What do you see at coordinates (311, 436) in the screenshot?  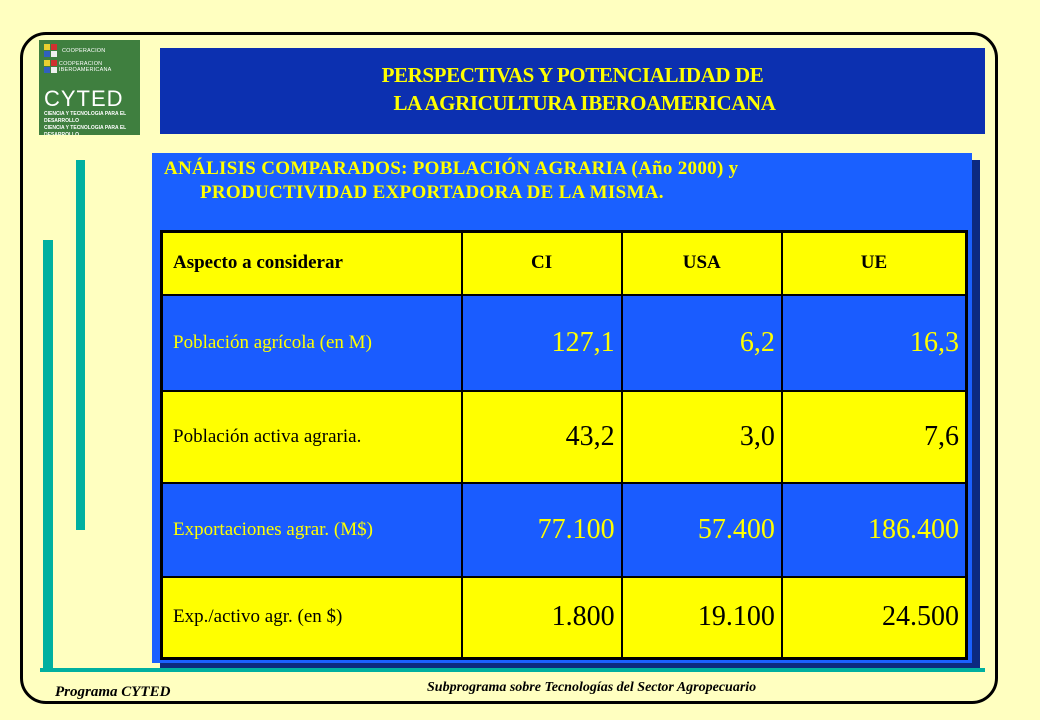 I see `row-label: Población activa agraria.` at bounding box center [311, 436].